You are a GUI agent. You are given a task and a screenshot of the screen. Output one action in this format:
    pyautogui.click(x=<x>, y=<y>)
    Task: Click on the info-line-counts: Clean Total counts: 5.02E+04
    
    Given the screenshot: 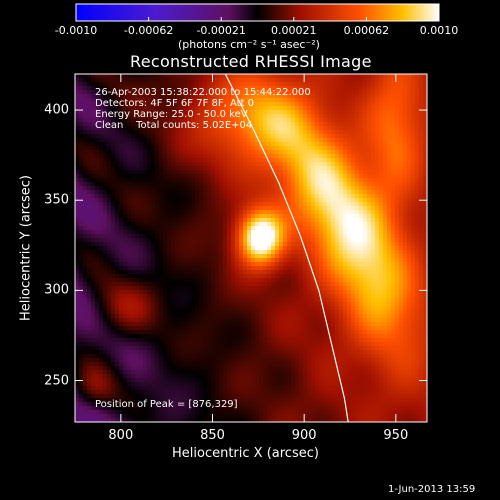 What is the action you would take?
    pyautogui.click(x=174, y=125)
    